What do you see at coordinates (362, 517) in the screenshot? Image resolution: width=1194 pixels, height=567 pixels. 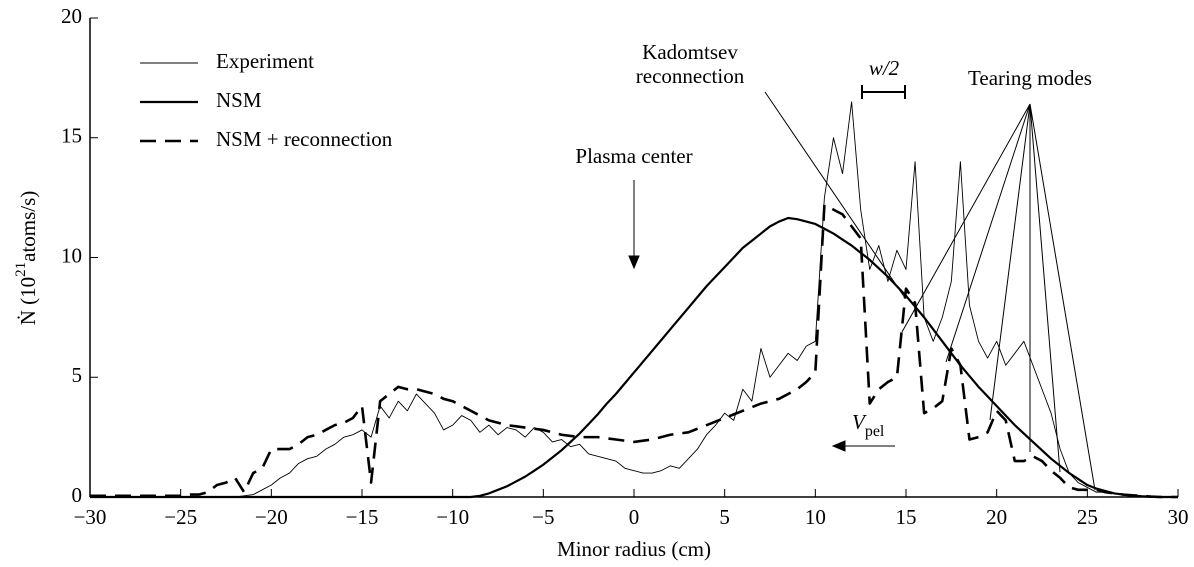 I see `x-tick-label: −15` at bounding box center [362, 517].